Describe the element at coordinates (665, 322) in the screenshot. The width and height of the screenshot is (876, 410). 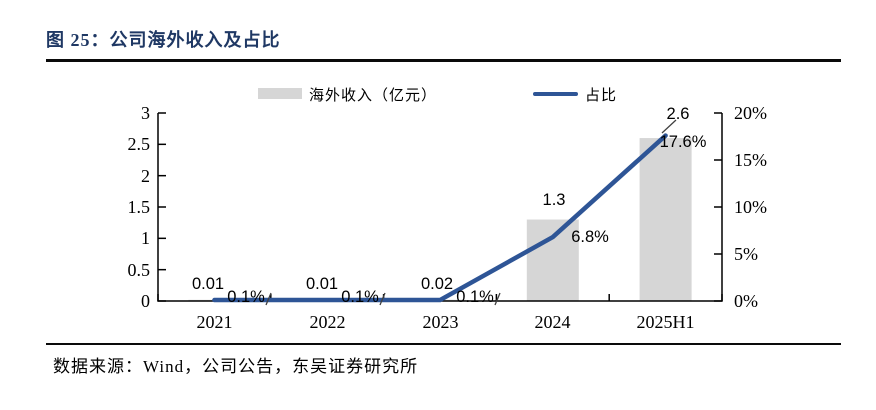
I see `x-tick-label: 2025H1` at that location.